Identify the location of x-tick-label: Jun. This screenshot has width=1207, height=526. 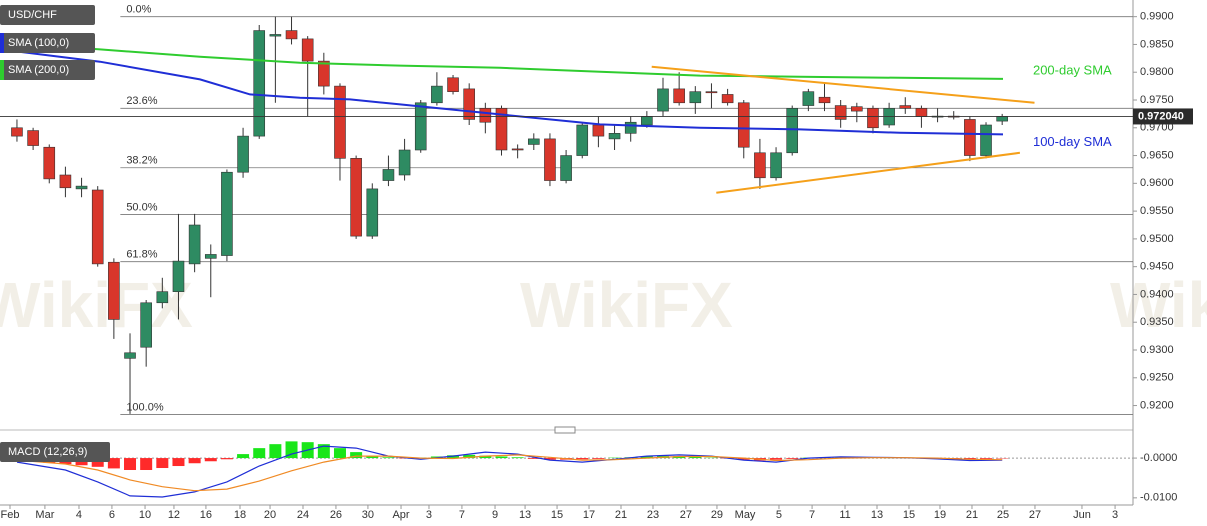
(1082, 515).